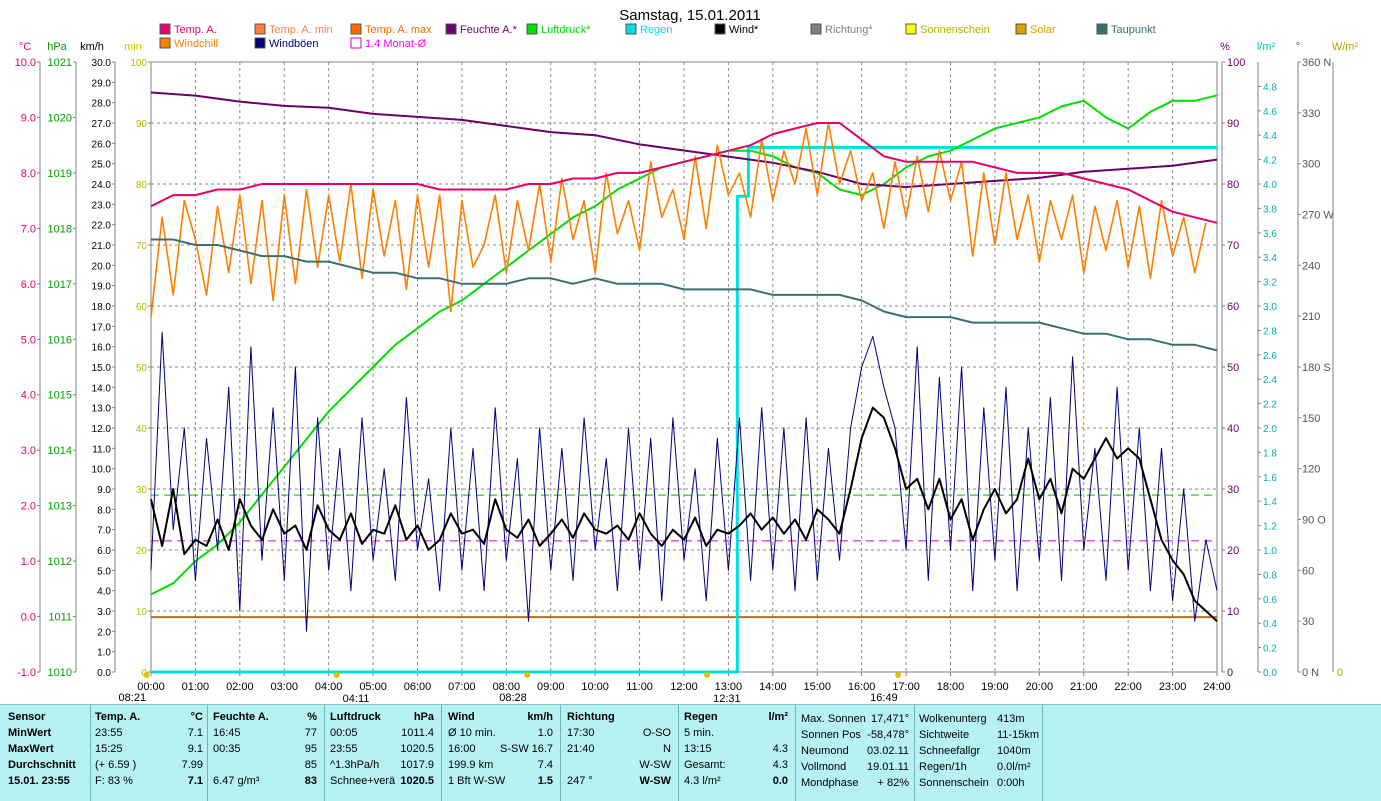 The width and height of the screenshot is (1381, 801). Describe the element at coordinates (1340, 673) in the screenshot. I see `solar-axis-tick-label: 0` at that location.